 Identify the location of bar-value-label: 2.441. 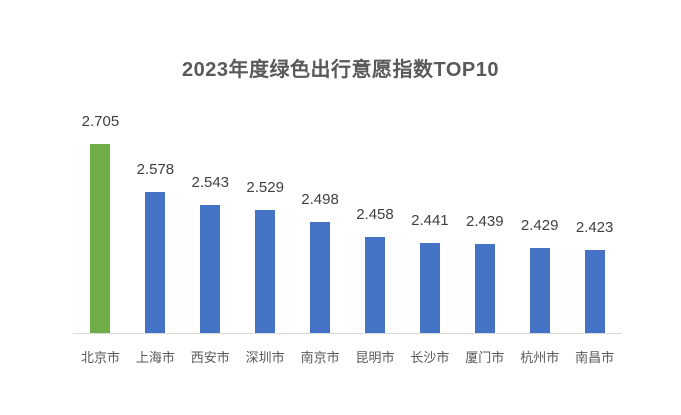
(430, 220).